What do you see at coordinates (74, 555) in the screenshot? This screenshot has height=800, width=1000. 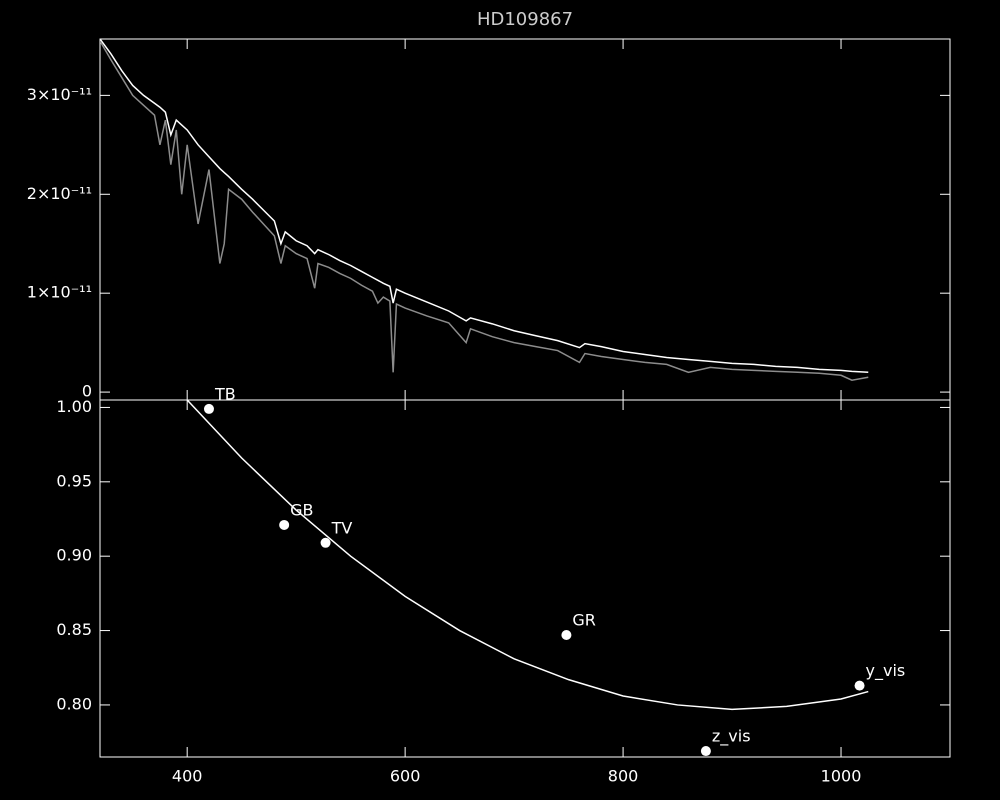 I see `y-tick-label: 0.90` at bounding box center [74, 555].